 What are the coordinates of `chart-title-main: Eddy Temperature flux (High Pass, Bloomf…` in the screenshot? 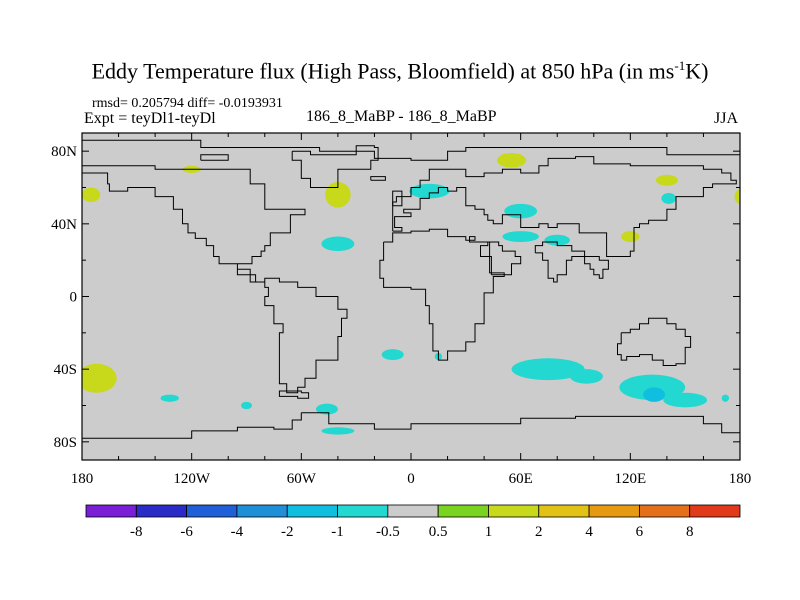 It's located at (383, 71).